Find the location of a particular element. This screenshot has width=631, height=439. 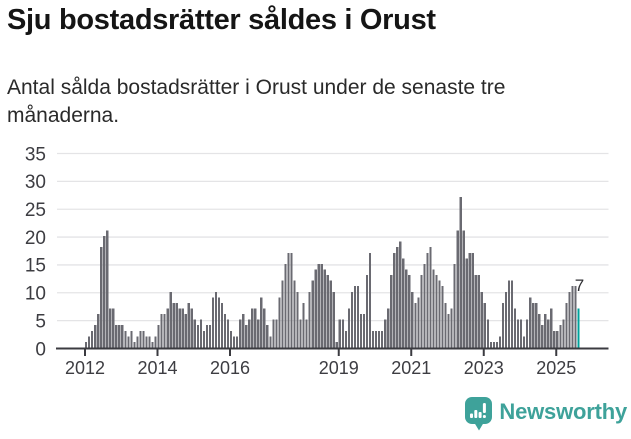

newsworthy-logo: Newsworthy is located at coordinates (546, 414).